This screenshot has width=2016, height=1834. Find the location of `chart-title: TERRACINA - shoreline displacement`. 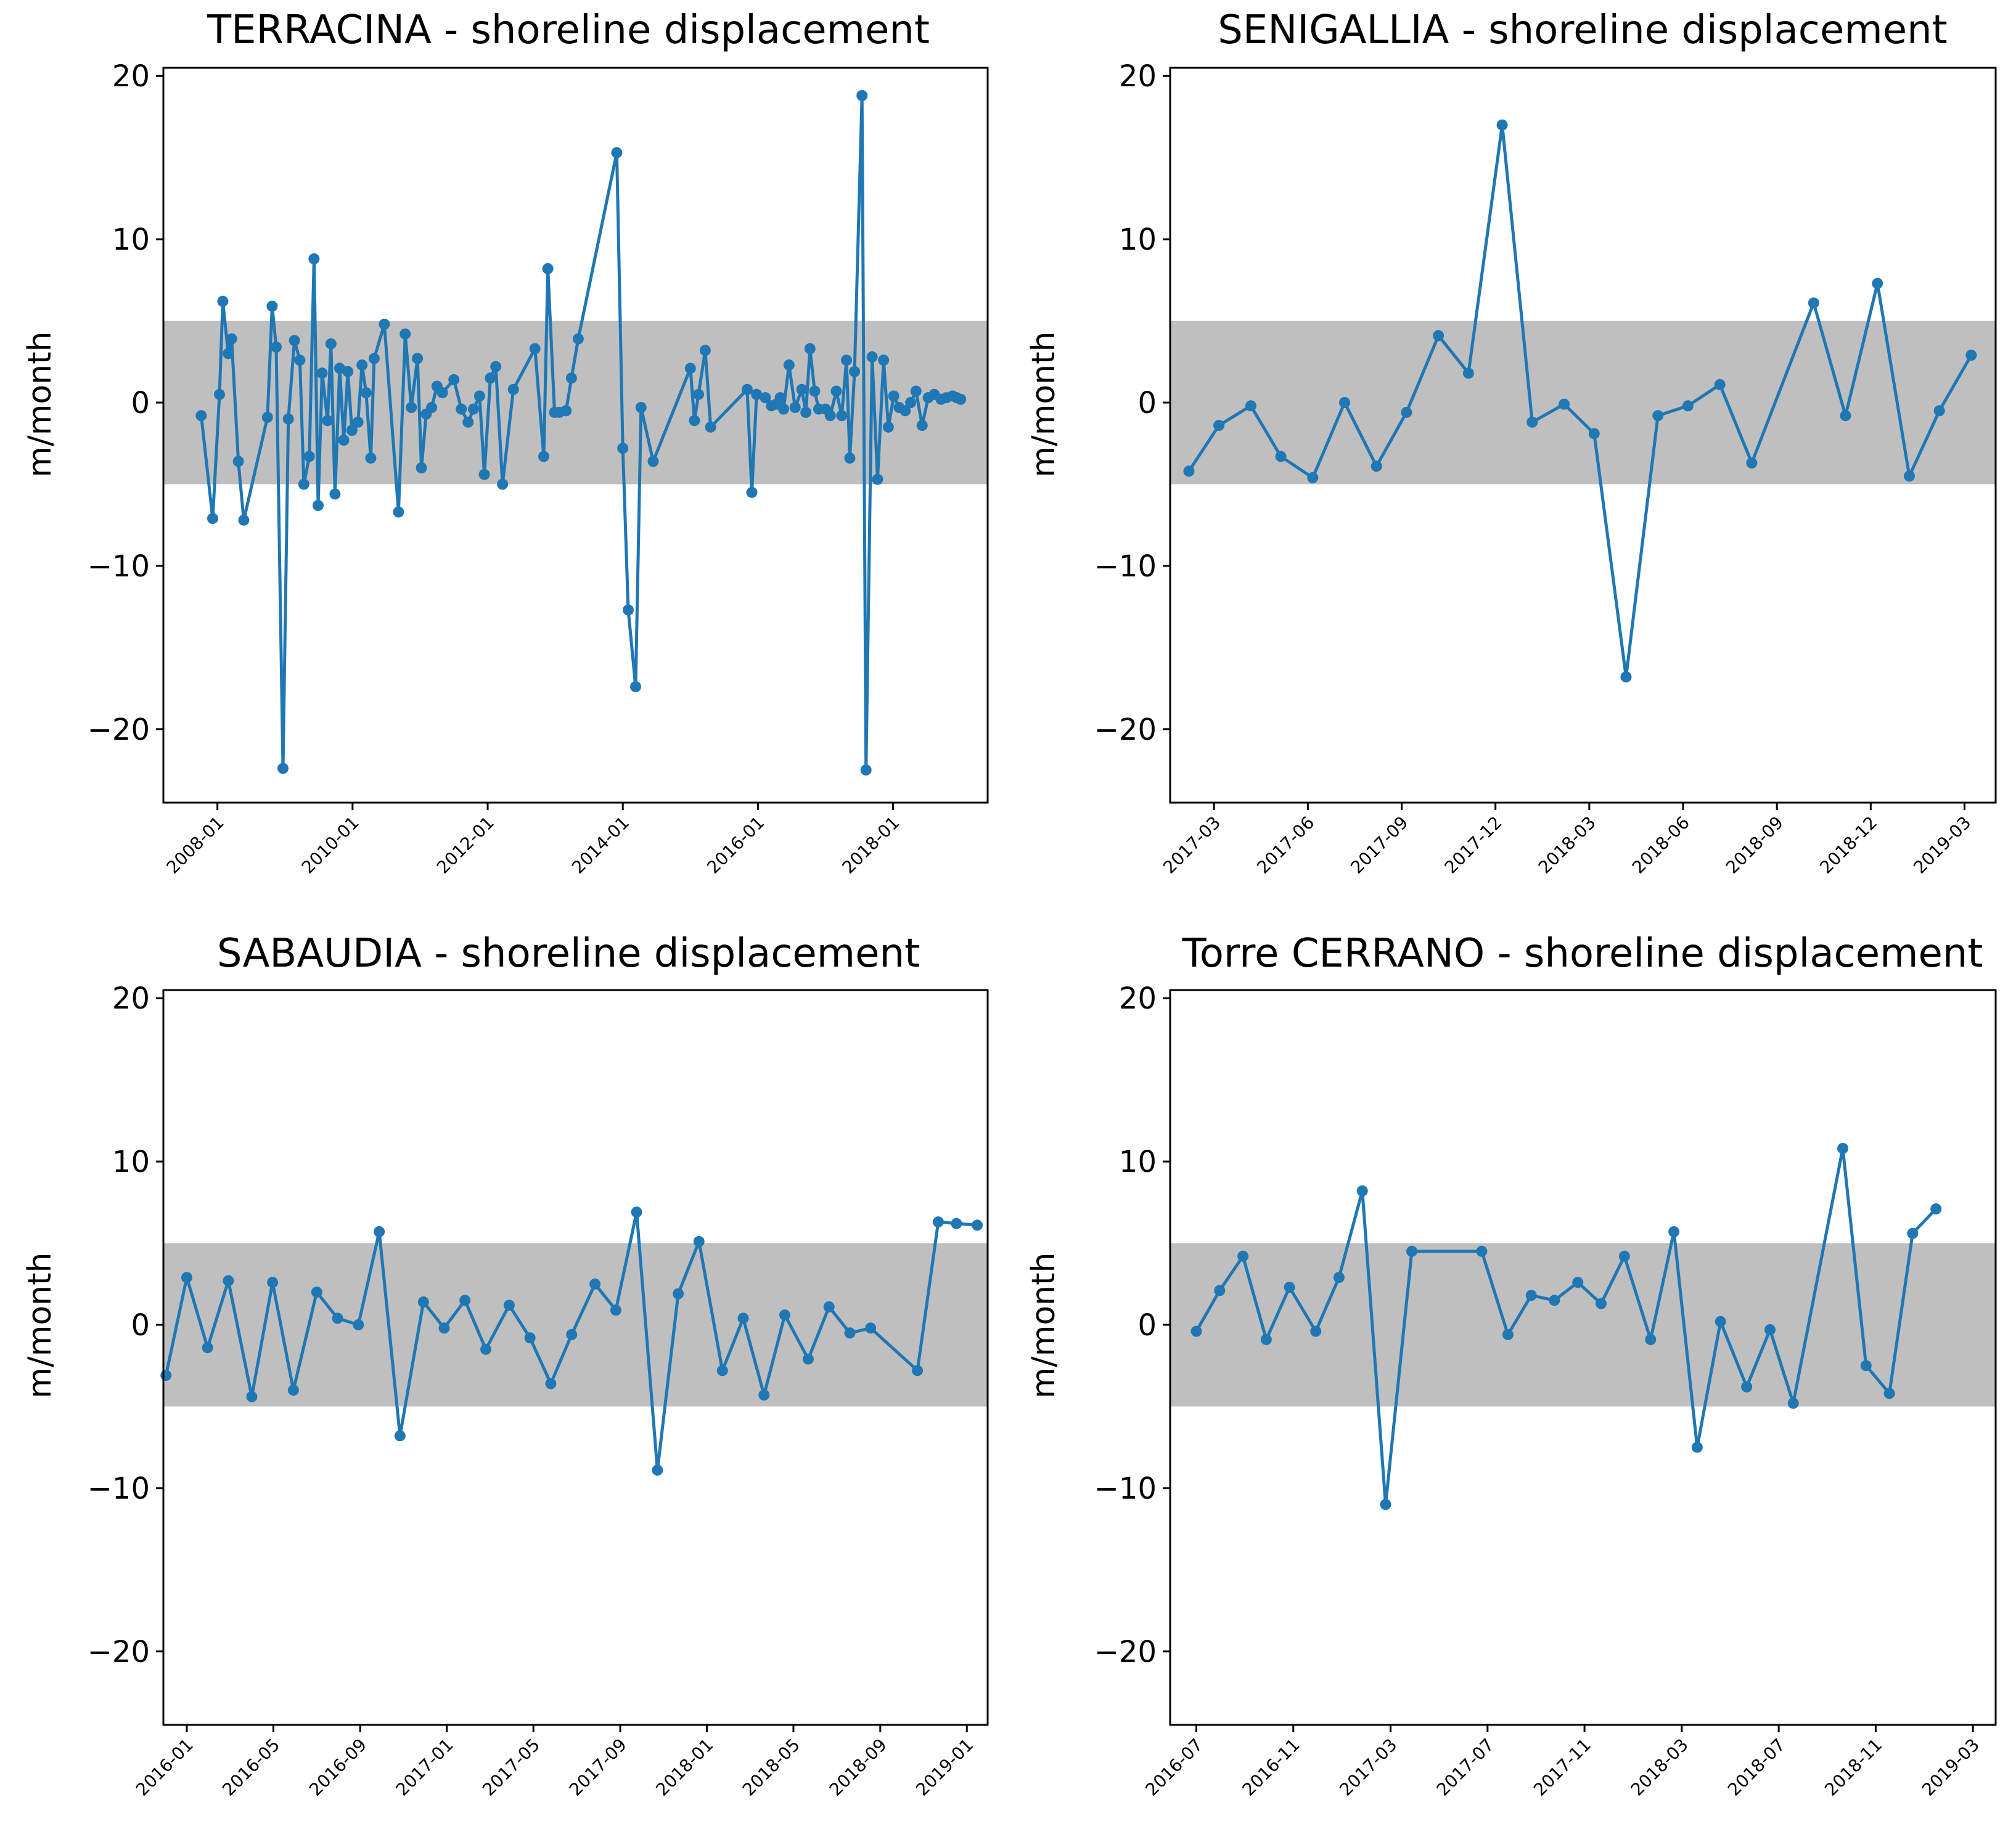

chart-title: TERRACINA - shoreline displacement is located at coordinates (568, 30).